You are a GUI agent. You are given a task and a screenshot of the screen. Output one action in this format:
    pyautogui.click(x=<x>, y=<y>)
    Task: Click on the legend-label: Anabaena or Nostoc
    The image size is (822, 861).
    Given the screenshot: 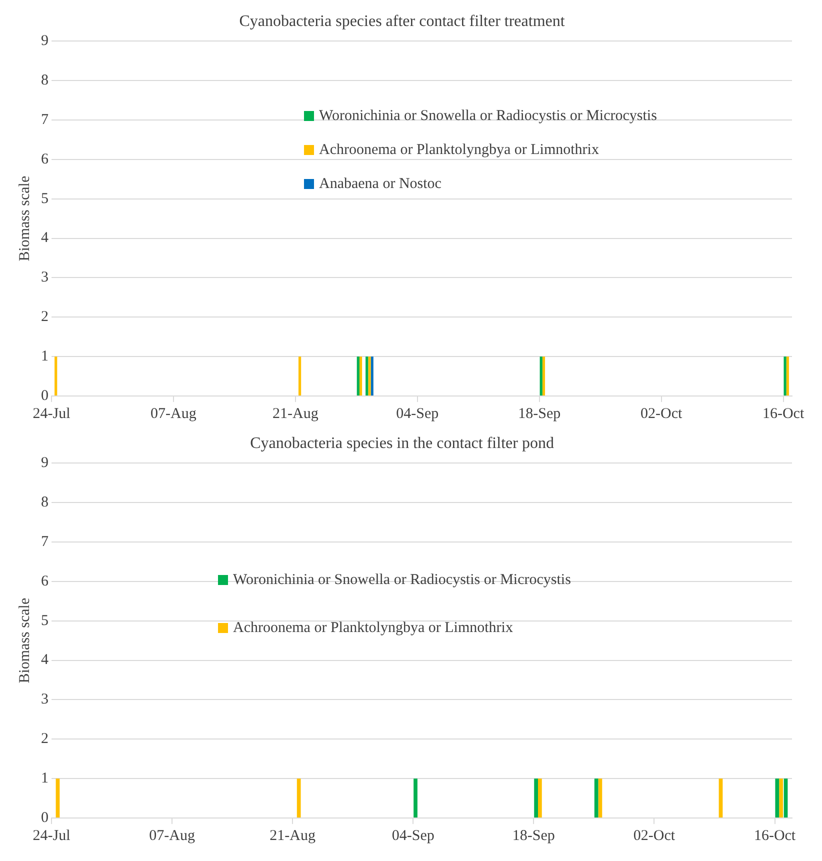 What is the action you would take?
    pyautogui.click(x=380, y=184)
    